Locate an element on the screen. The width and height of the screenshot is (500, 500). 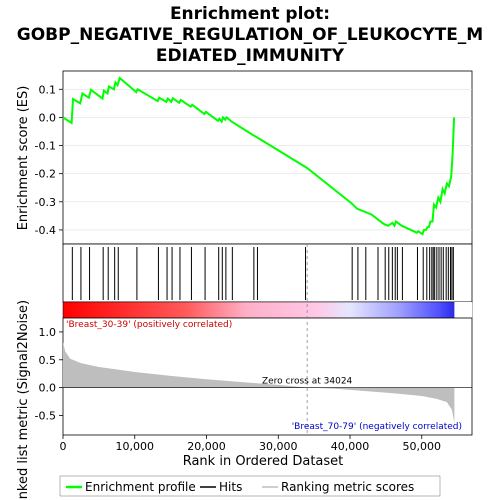
metric-x-tick-label: 0 is located at coordinates (63, 446).